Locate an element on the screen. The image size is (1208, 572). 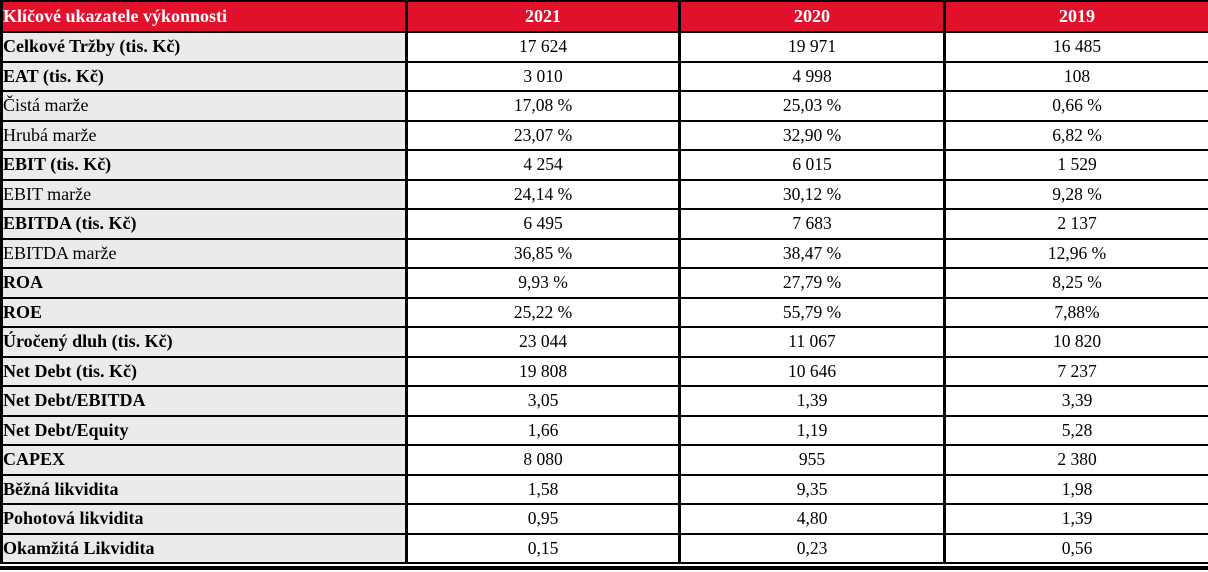
row-value-2019: 1 529 is located at coordinates (1075, 165).